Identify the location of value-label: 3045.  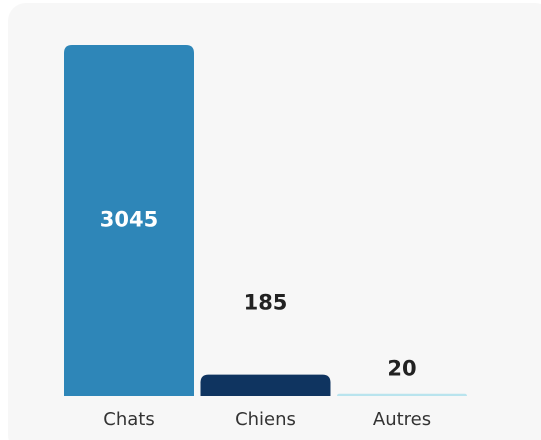
(129, 220).